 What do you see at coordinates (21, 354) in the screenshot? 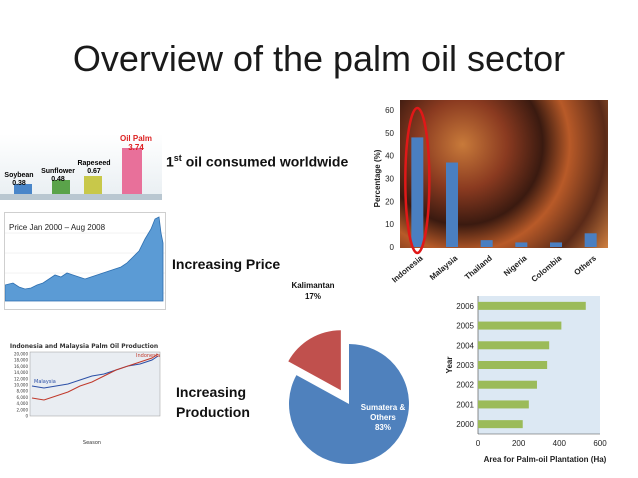
I see `production-ytick: 20,000` at bounding box center [21, 354].